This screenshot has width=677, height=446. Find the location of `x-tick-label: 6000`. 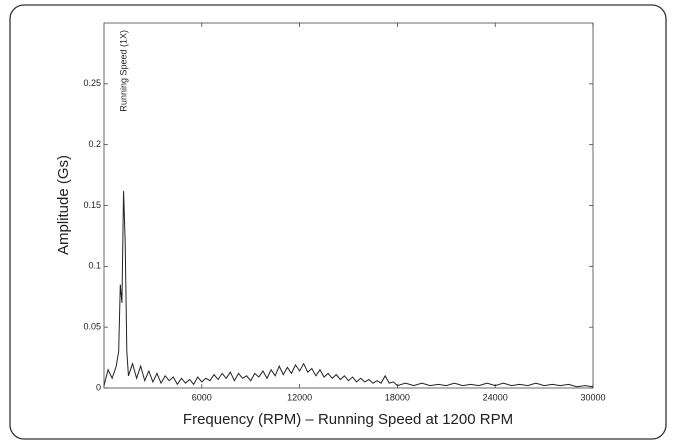

x-tick-label: 6000 is located at coordinates (202, 397).